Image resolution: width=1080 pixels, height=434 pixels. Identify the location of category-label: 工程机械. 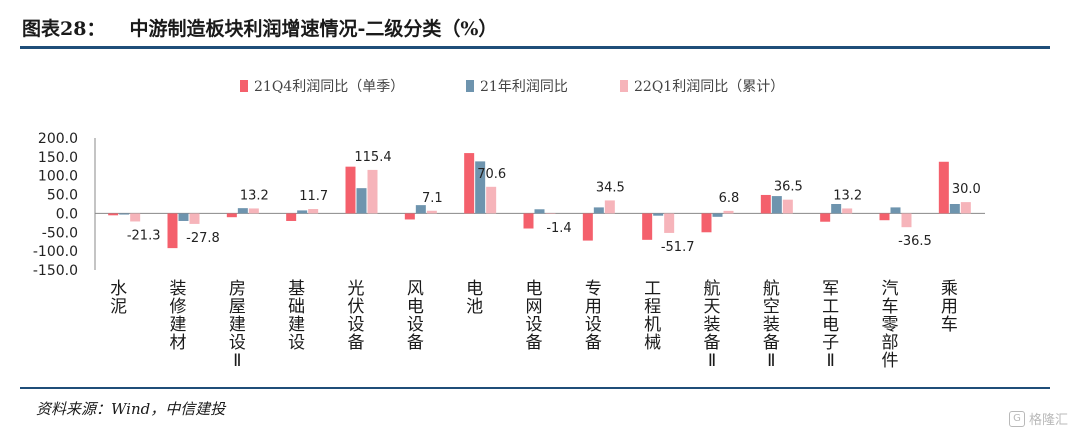
(652, 316).